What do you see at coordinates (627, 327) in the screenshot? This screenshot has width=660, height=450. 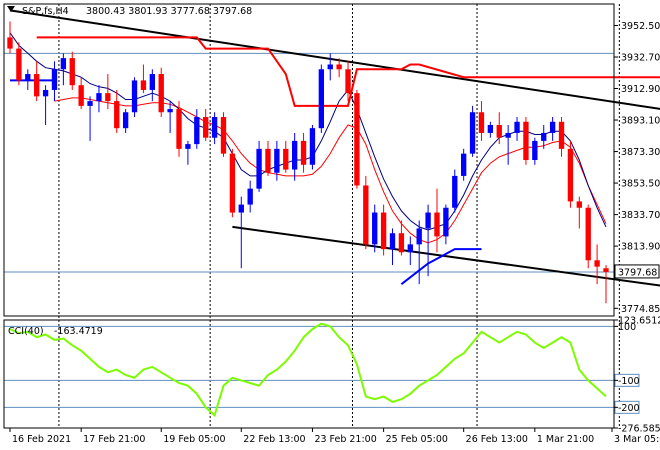 I see `cci-tick-label: 100` at bounding box center [627, 327].